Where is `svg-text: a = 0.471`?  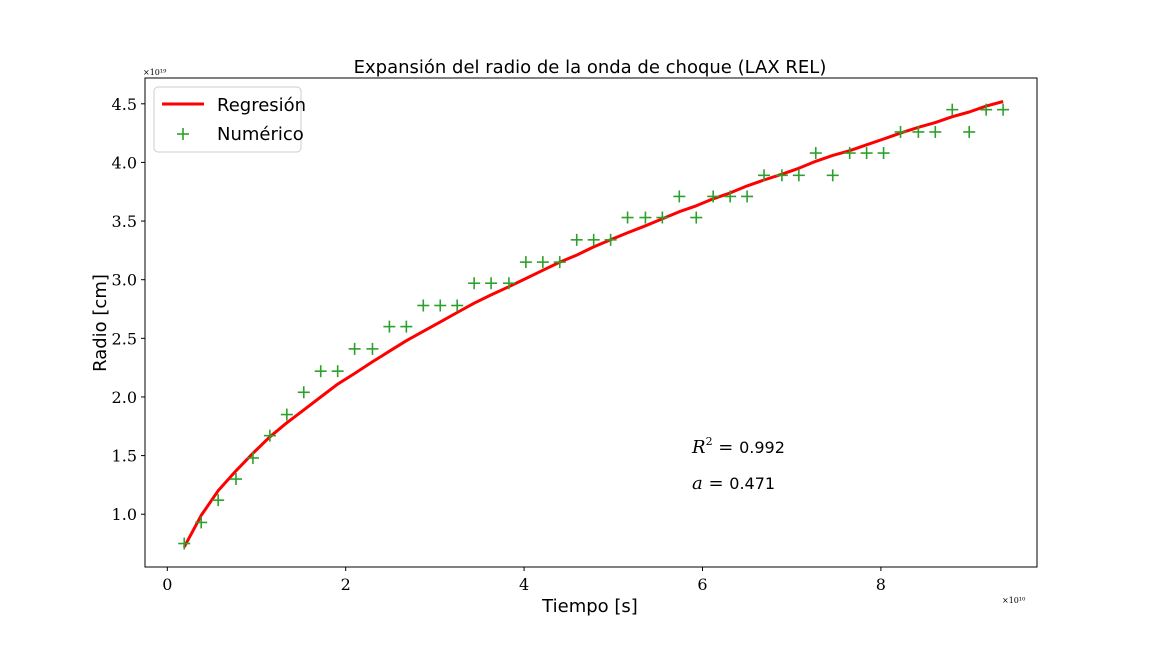
svg-text: a = 0.471 is located at coordinates (733, 483).